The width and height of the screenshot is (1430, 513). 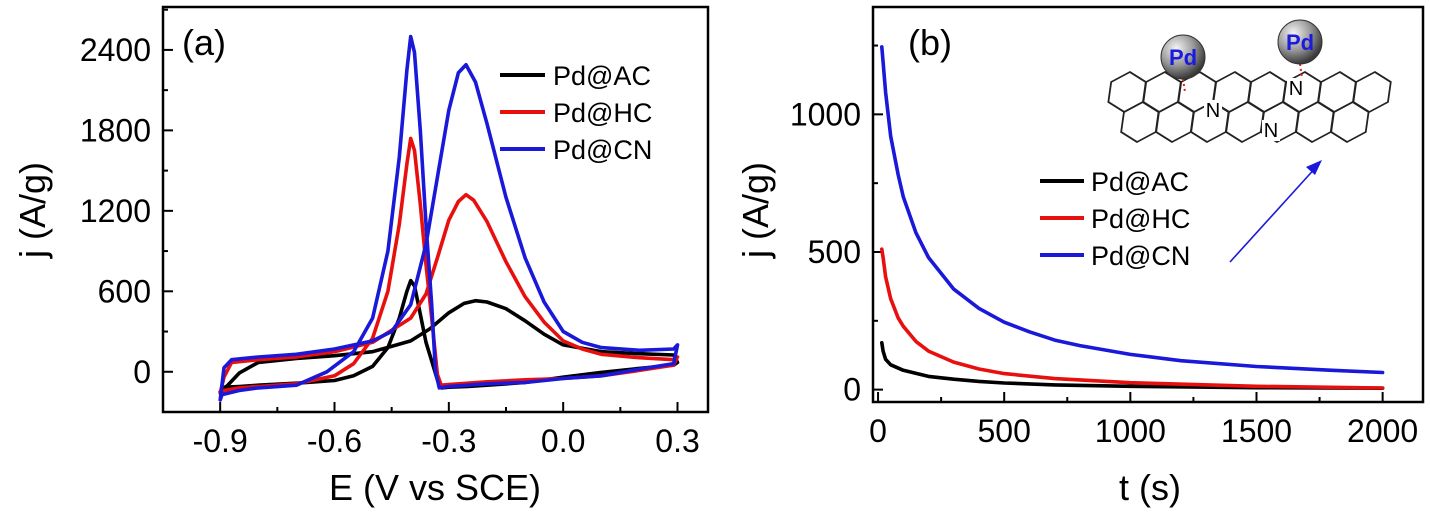 I want to click on pointer-arrow-line, so click(x=1274, y=213).